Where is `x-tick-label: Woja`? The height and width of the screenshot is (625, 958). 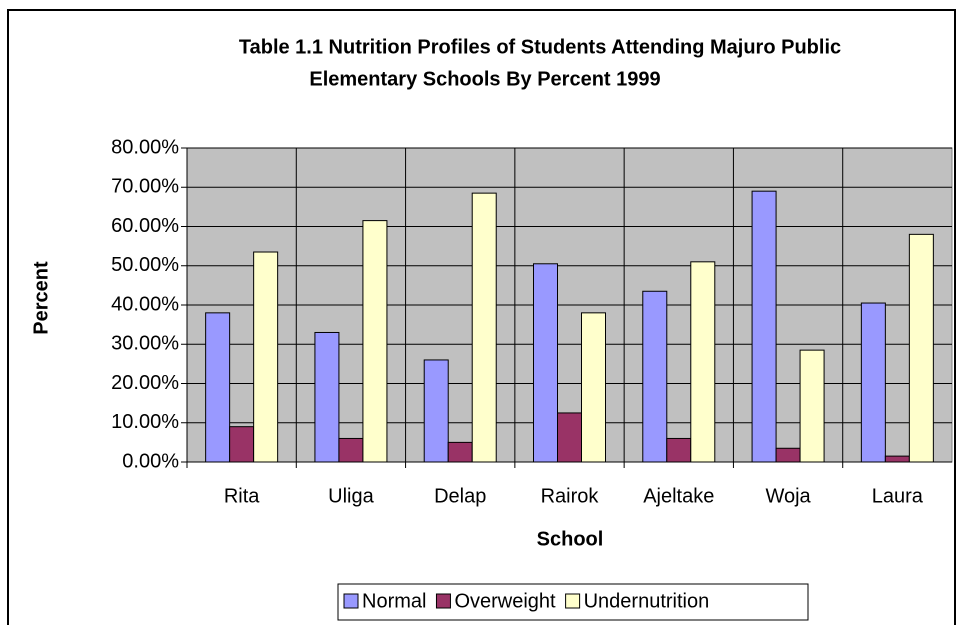
x-tick-label: Woja is located at coordinates (788, 496).